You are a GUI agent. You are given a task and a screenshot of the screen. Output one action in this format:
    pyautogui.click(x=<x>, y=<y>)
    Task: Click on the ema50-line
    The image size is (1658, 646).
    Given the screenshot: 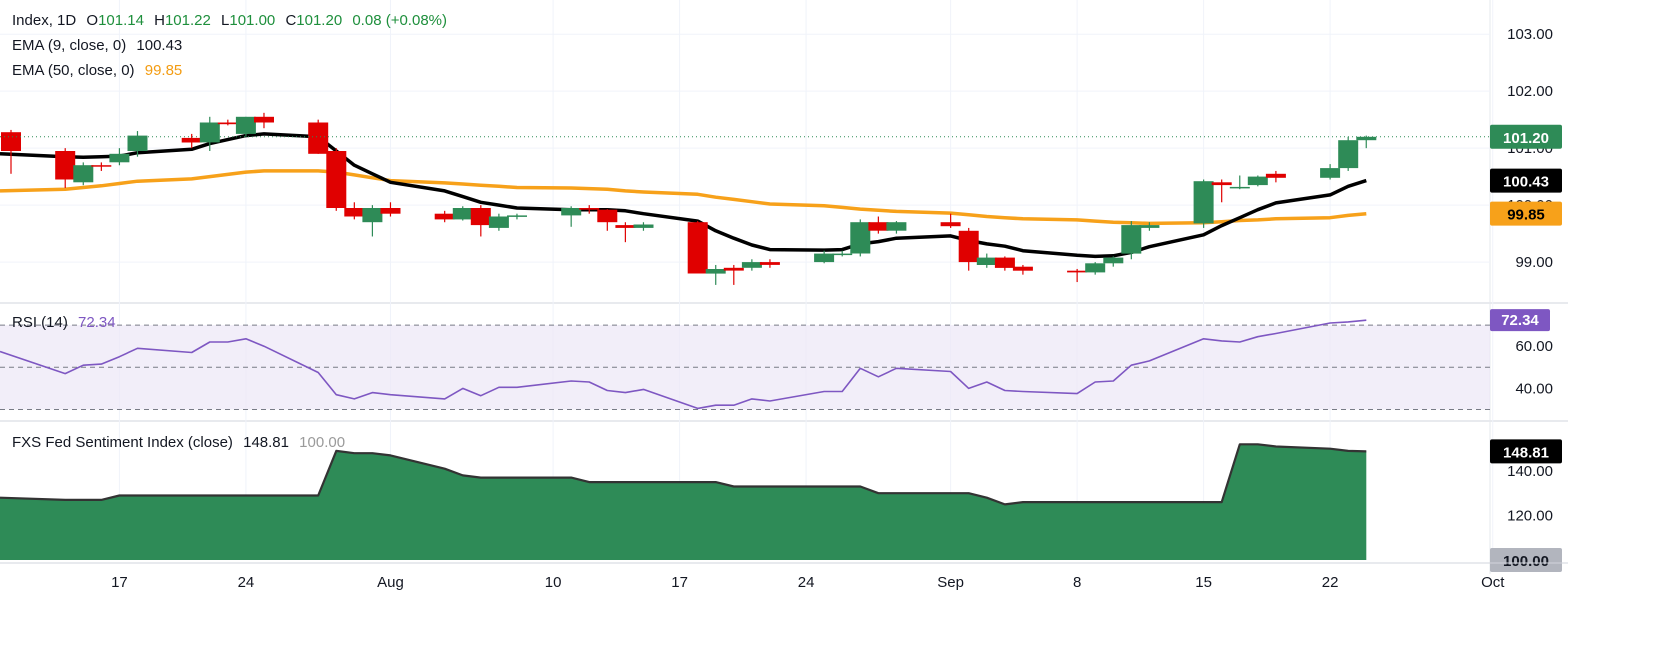 What is the action you would take?
    pyautogui.click(x=683, y=197)
    